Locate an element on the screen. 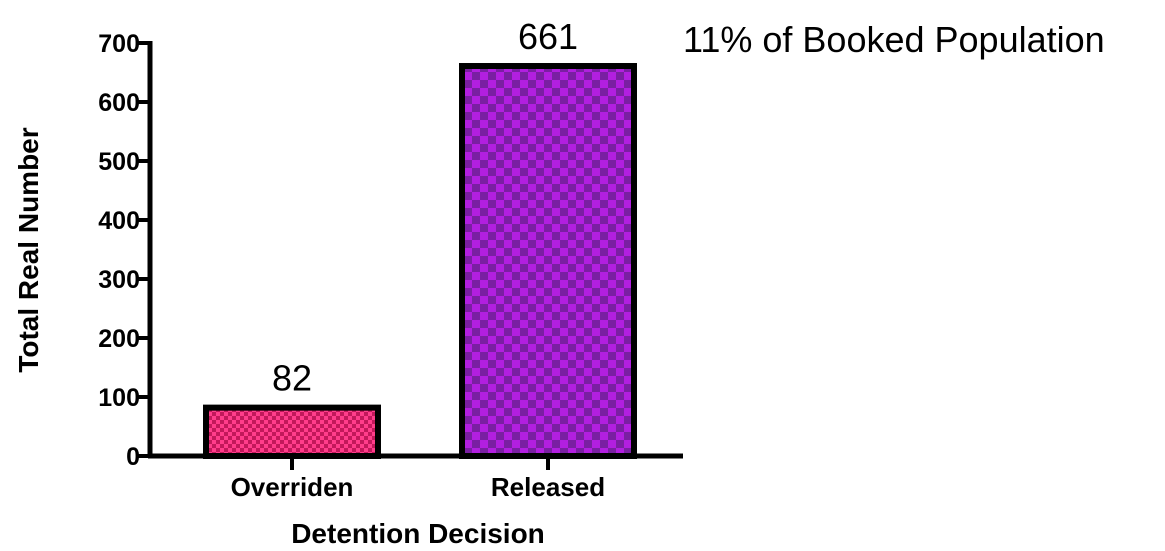 This screenshot has width=1165, height=551. y-tick-label: 200 is located at coordinates (119, 339).